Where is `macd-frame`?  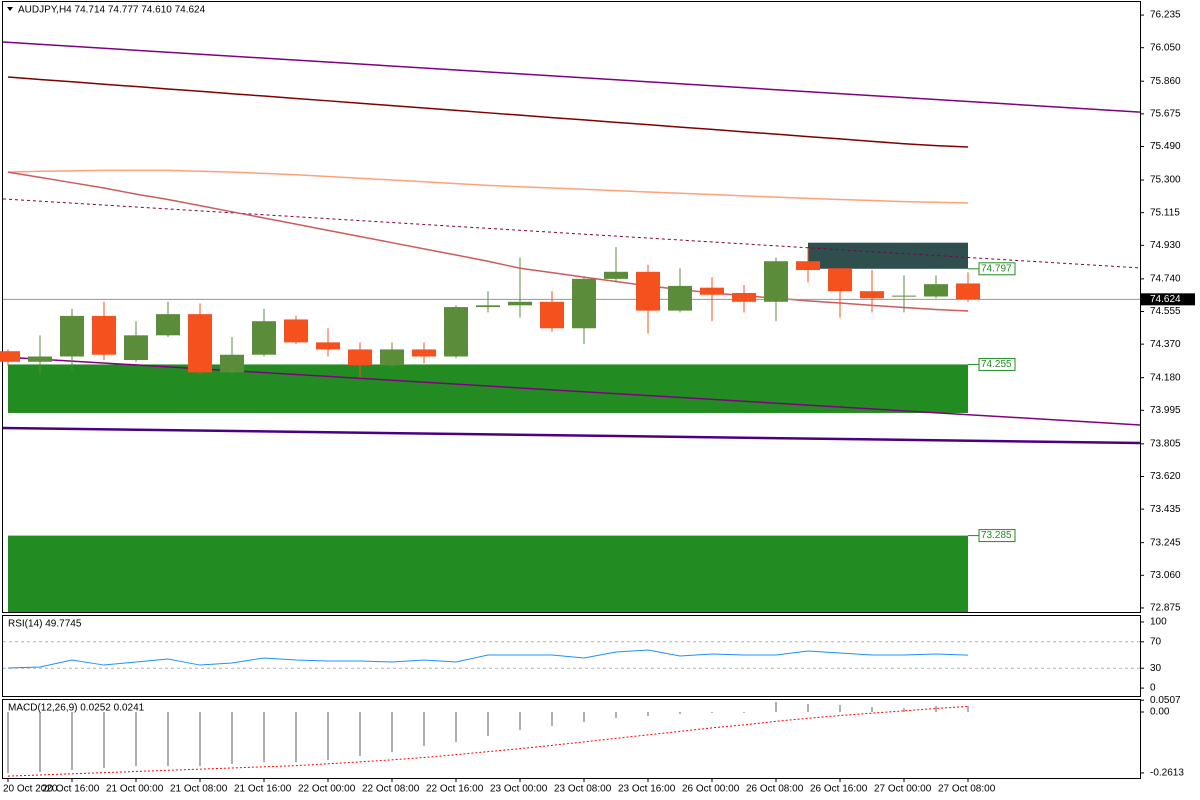
macd-frame is located at coordinates (571, 739).